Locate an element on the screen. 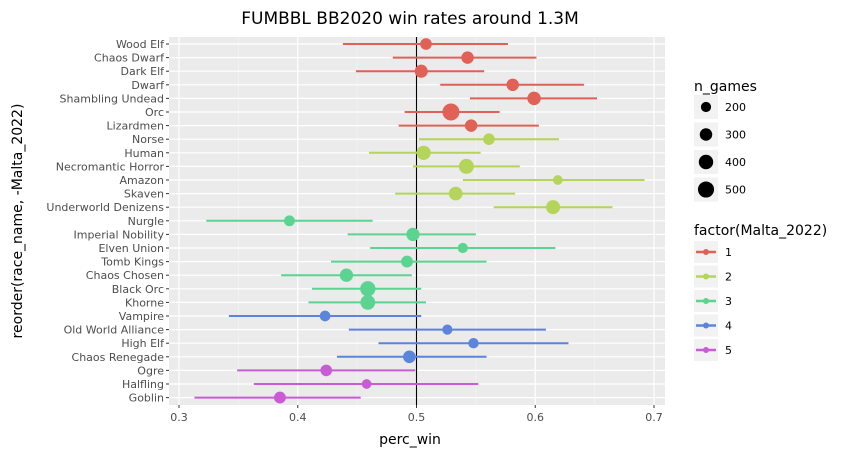 The height and width of the screenshot is (458, 865). y-tick-label: Goblin is located at coordinates (146, 398).